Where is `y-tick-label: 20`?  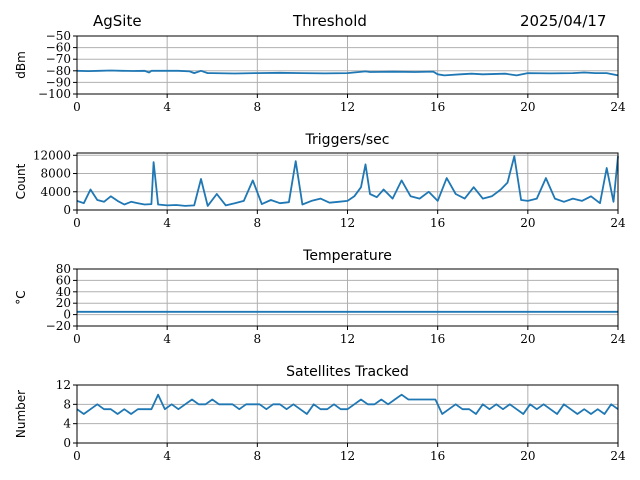 y-tick-label: 20 is located at coordinates (63, 303).